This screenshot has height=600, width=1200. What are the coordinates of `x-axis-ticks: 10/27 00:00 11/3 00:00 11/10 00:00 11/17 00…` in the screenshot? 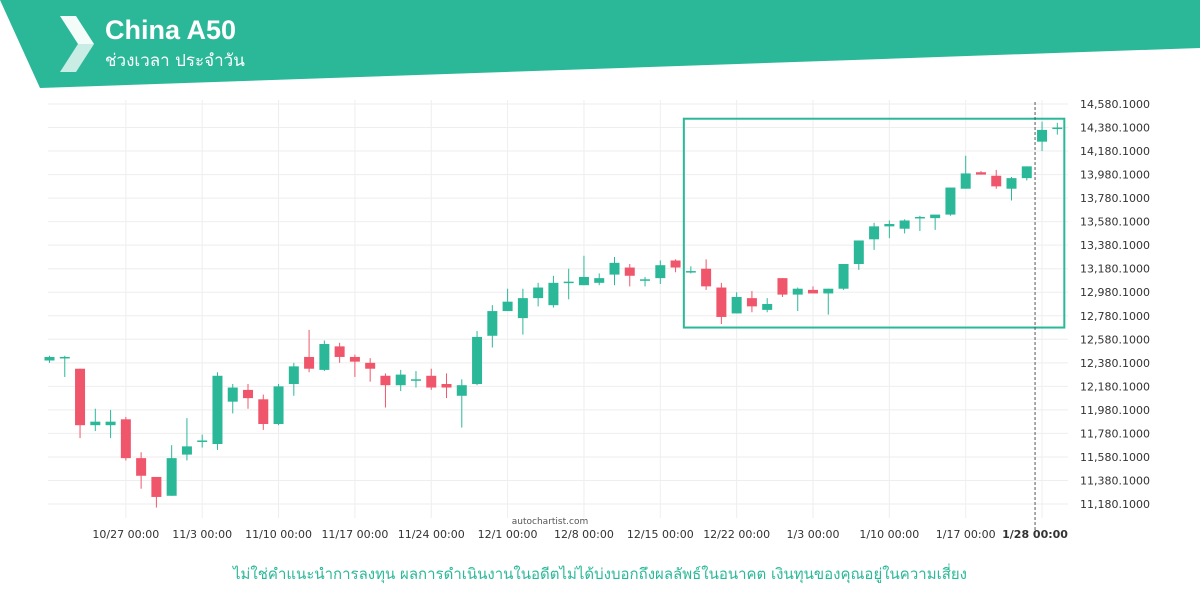 It's located at (580, 534).